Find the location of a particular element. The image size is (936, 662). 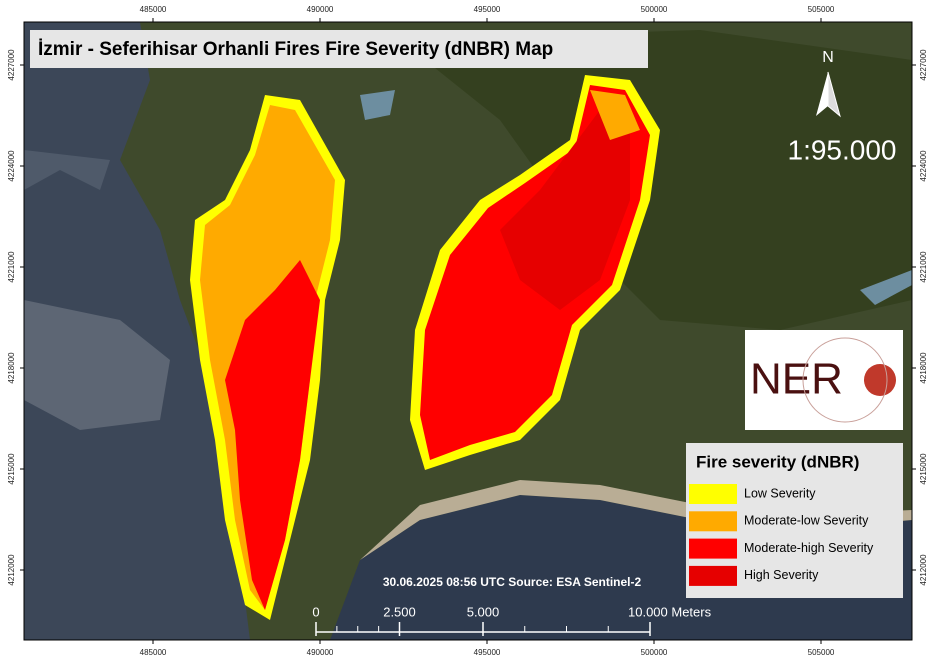

north-arrow: N is located at coordinates (828, 83).